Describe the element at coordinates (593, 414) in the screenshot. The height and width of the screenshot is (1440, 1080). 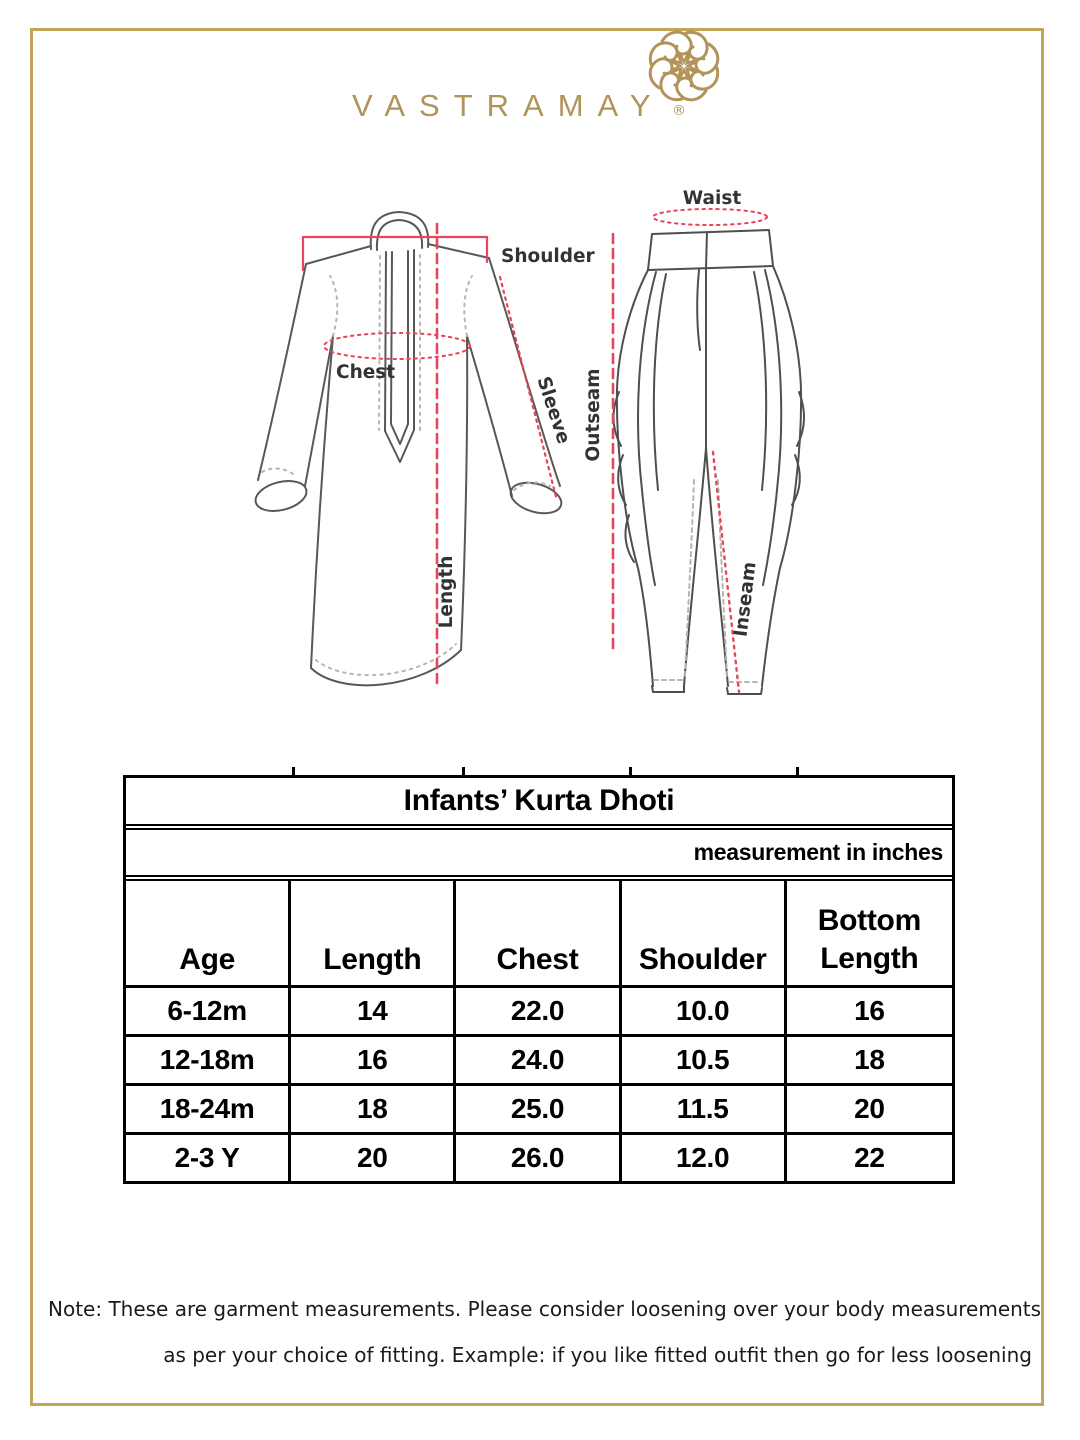
I see `outseam-label: Outseam` at that location.